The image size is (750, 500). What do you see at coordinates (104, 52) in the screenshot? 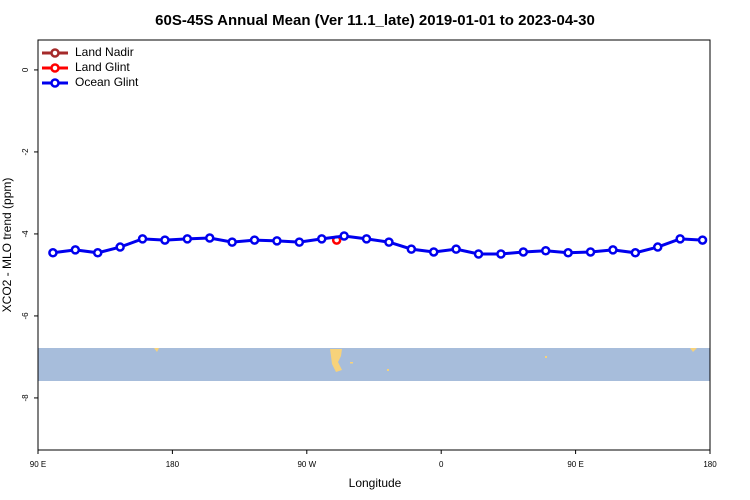
I see `legend-label: Land Nadir` at bounding box center [104, 52].